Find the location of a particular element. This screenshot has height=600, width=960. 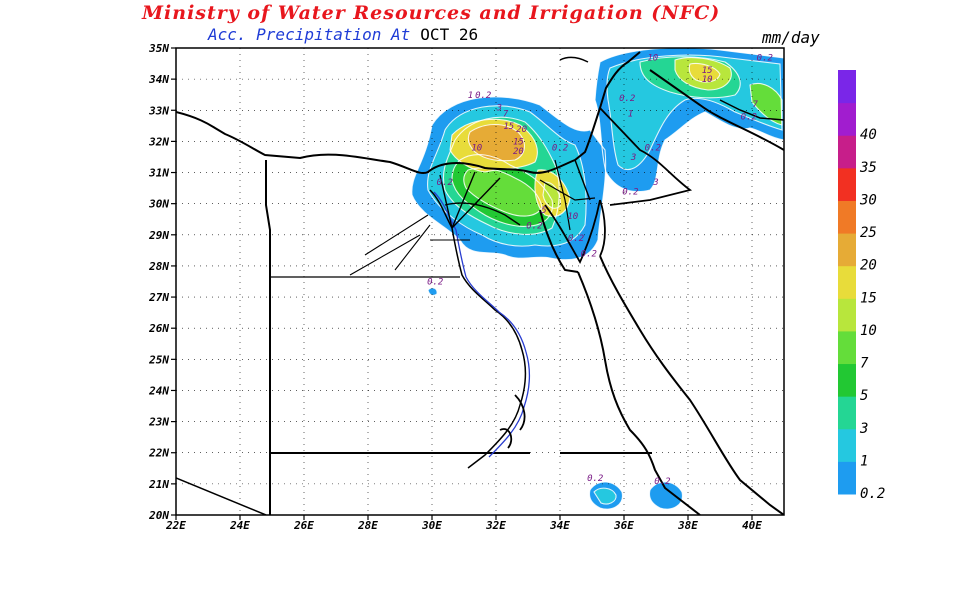

lon-tick-label: 40E is located at coordinates (752, 525).